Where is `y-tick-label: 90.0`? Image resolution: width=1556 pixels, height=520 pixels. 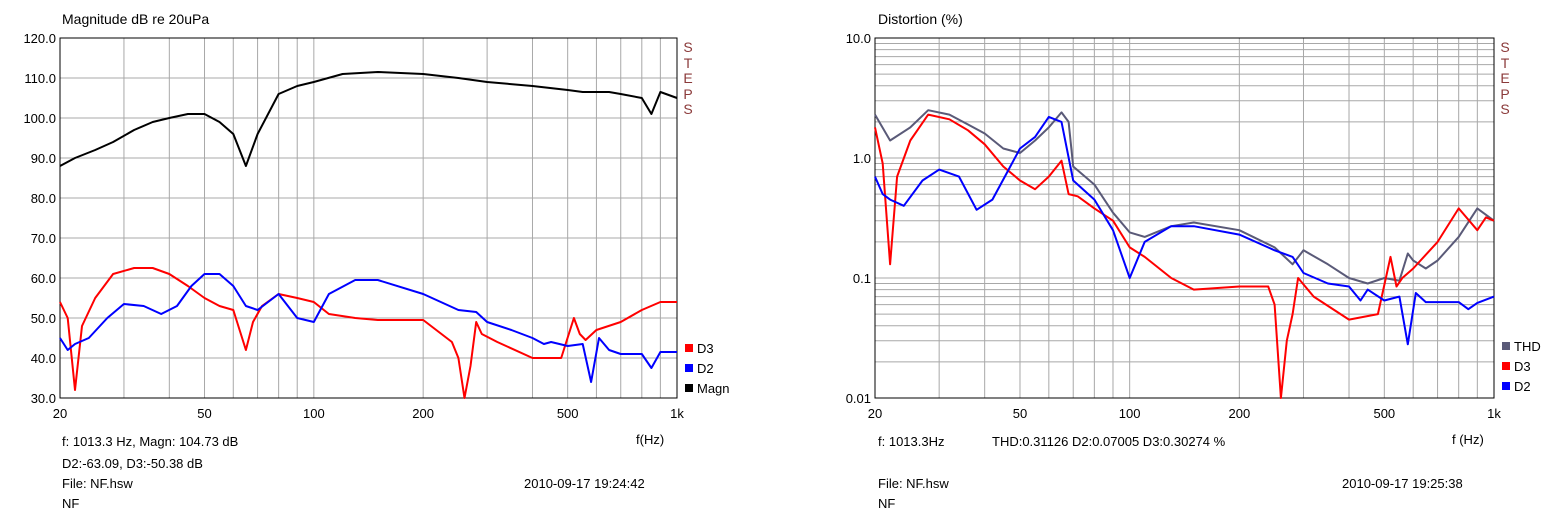
y-tick-label: 90.0 is located at coordinates (43, 158).